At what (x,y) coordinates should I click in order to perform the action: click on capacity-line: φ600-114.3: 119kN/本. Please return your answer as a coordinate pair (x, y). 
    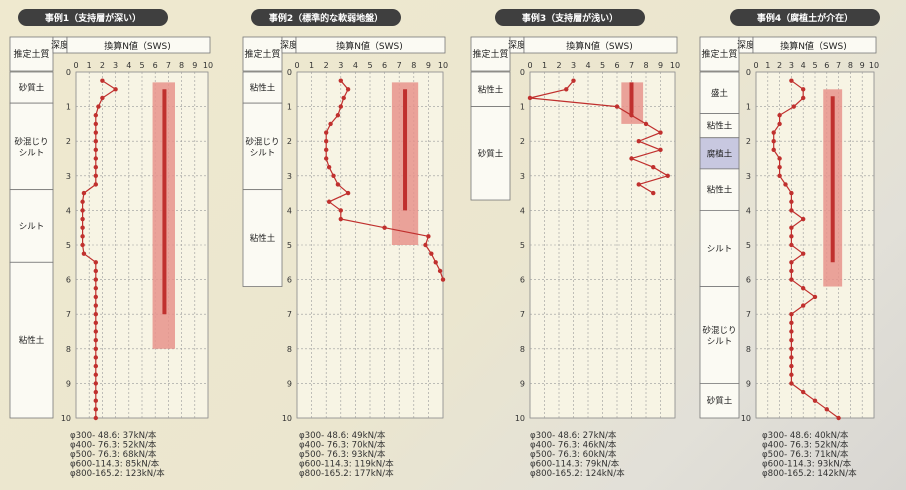
    Looking at the image, I should click on (346, 464).